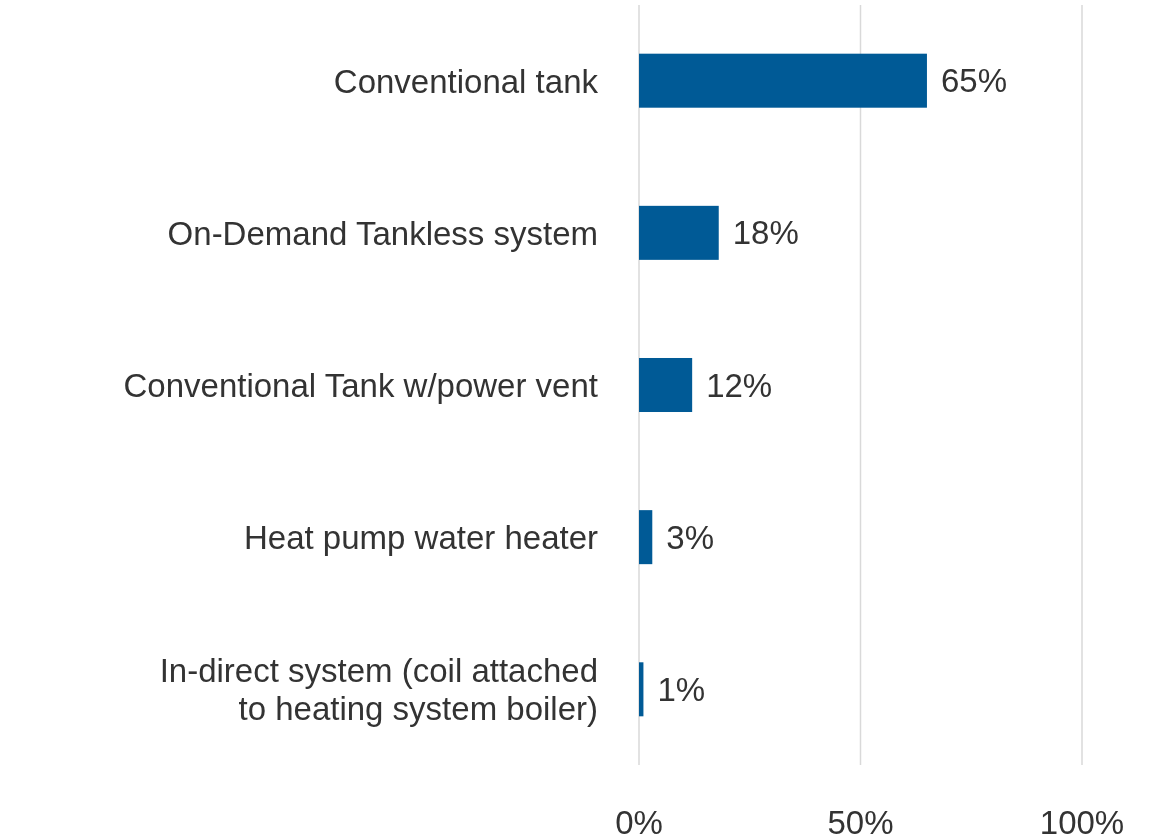 Image resolution: width=1161 pixels, height=839 pixels. Describe the element at coordinates (382, 233) in the screenshot. I see `y-tick-label: On-Demand Tankless system` at that location.